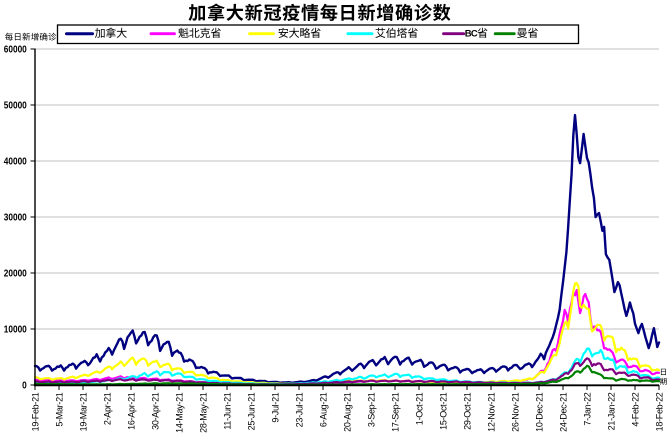 The width and height of the screenshot is (667, 439). What do you see at coordinates (371, 409) in the screenshot?
I see `svg-text: 3-Sep-21` at bounding box center [371, 409].